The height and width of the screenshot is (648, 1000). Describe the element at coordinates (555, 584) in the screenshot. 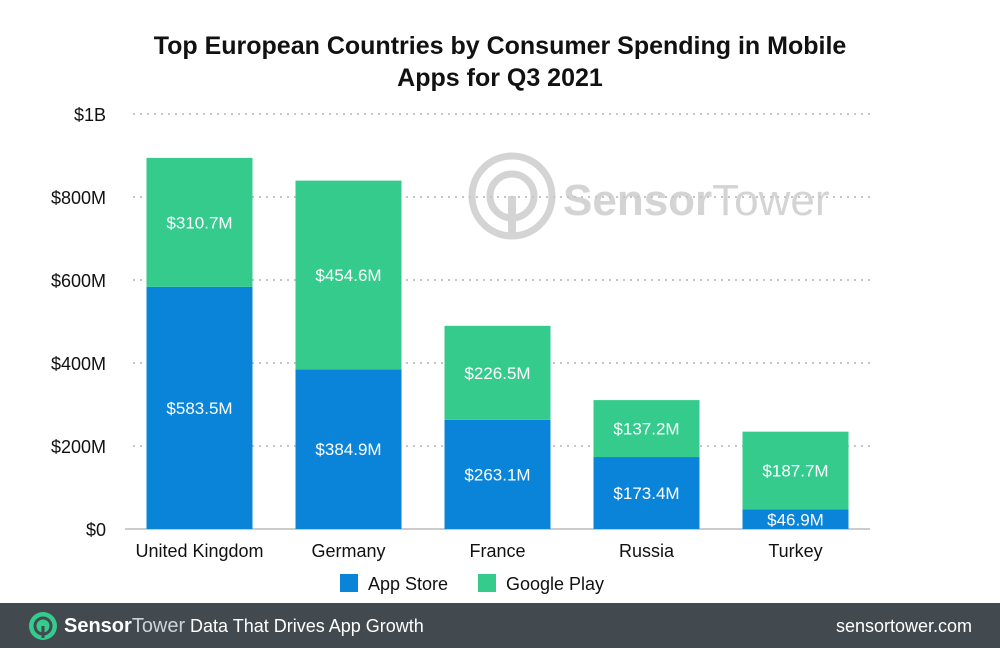

I see `legend-label: Google Play` at that location.